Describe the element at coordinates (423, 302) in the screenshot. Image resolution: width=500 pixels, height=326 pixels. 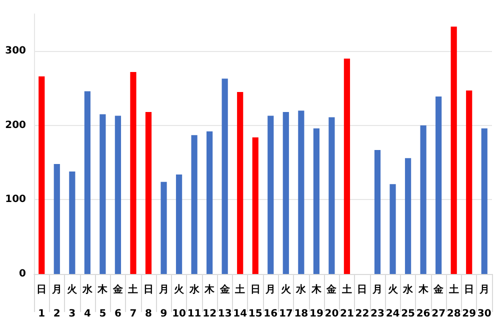
I see `category-label: 木 26` at that location.